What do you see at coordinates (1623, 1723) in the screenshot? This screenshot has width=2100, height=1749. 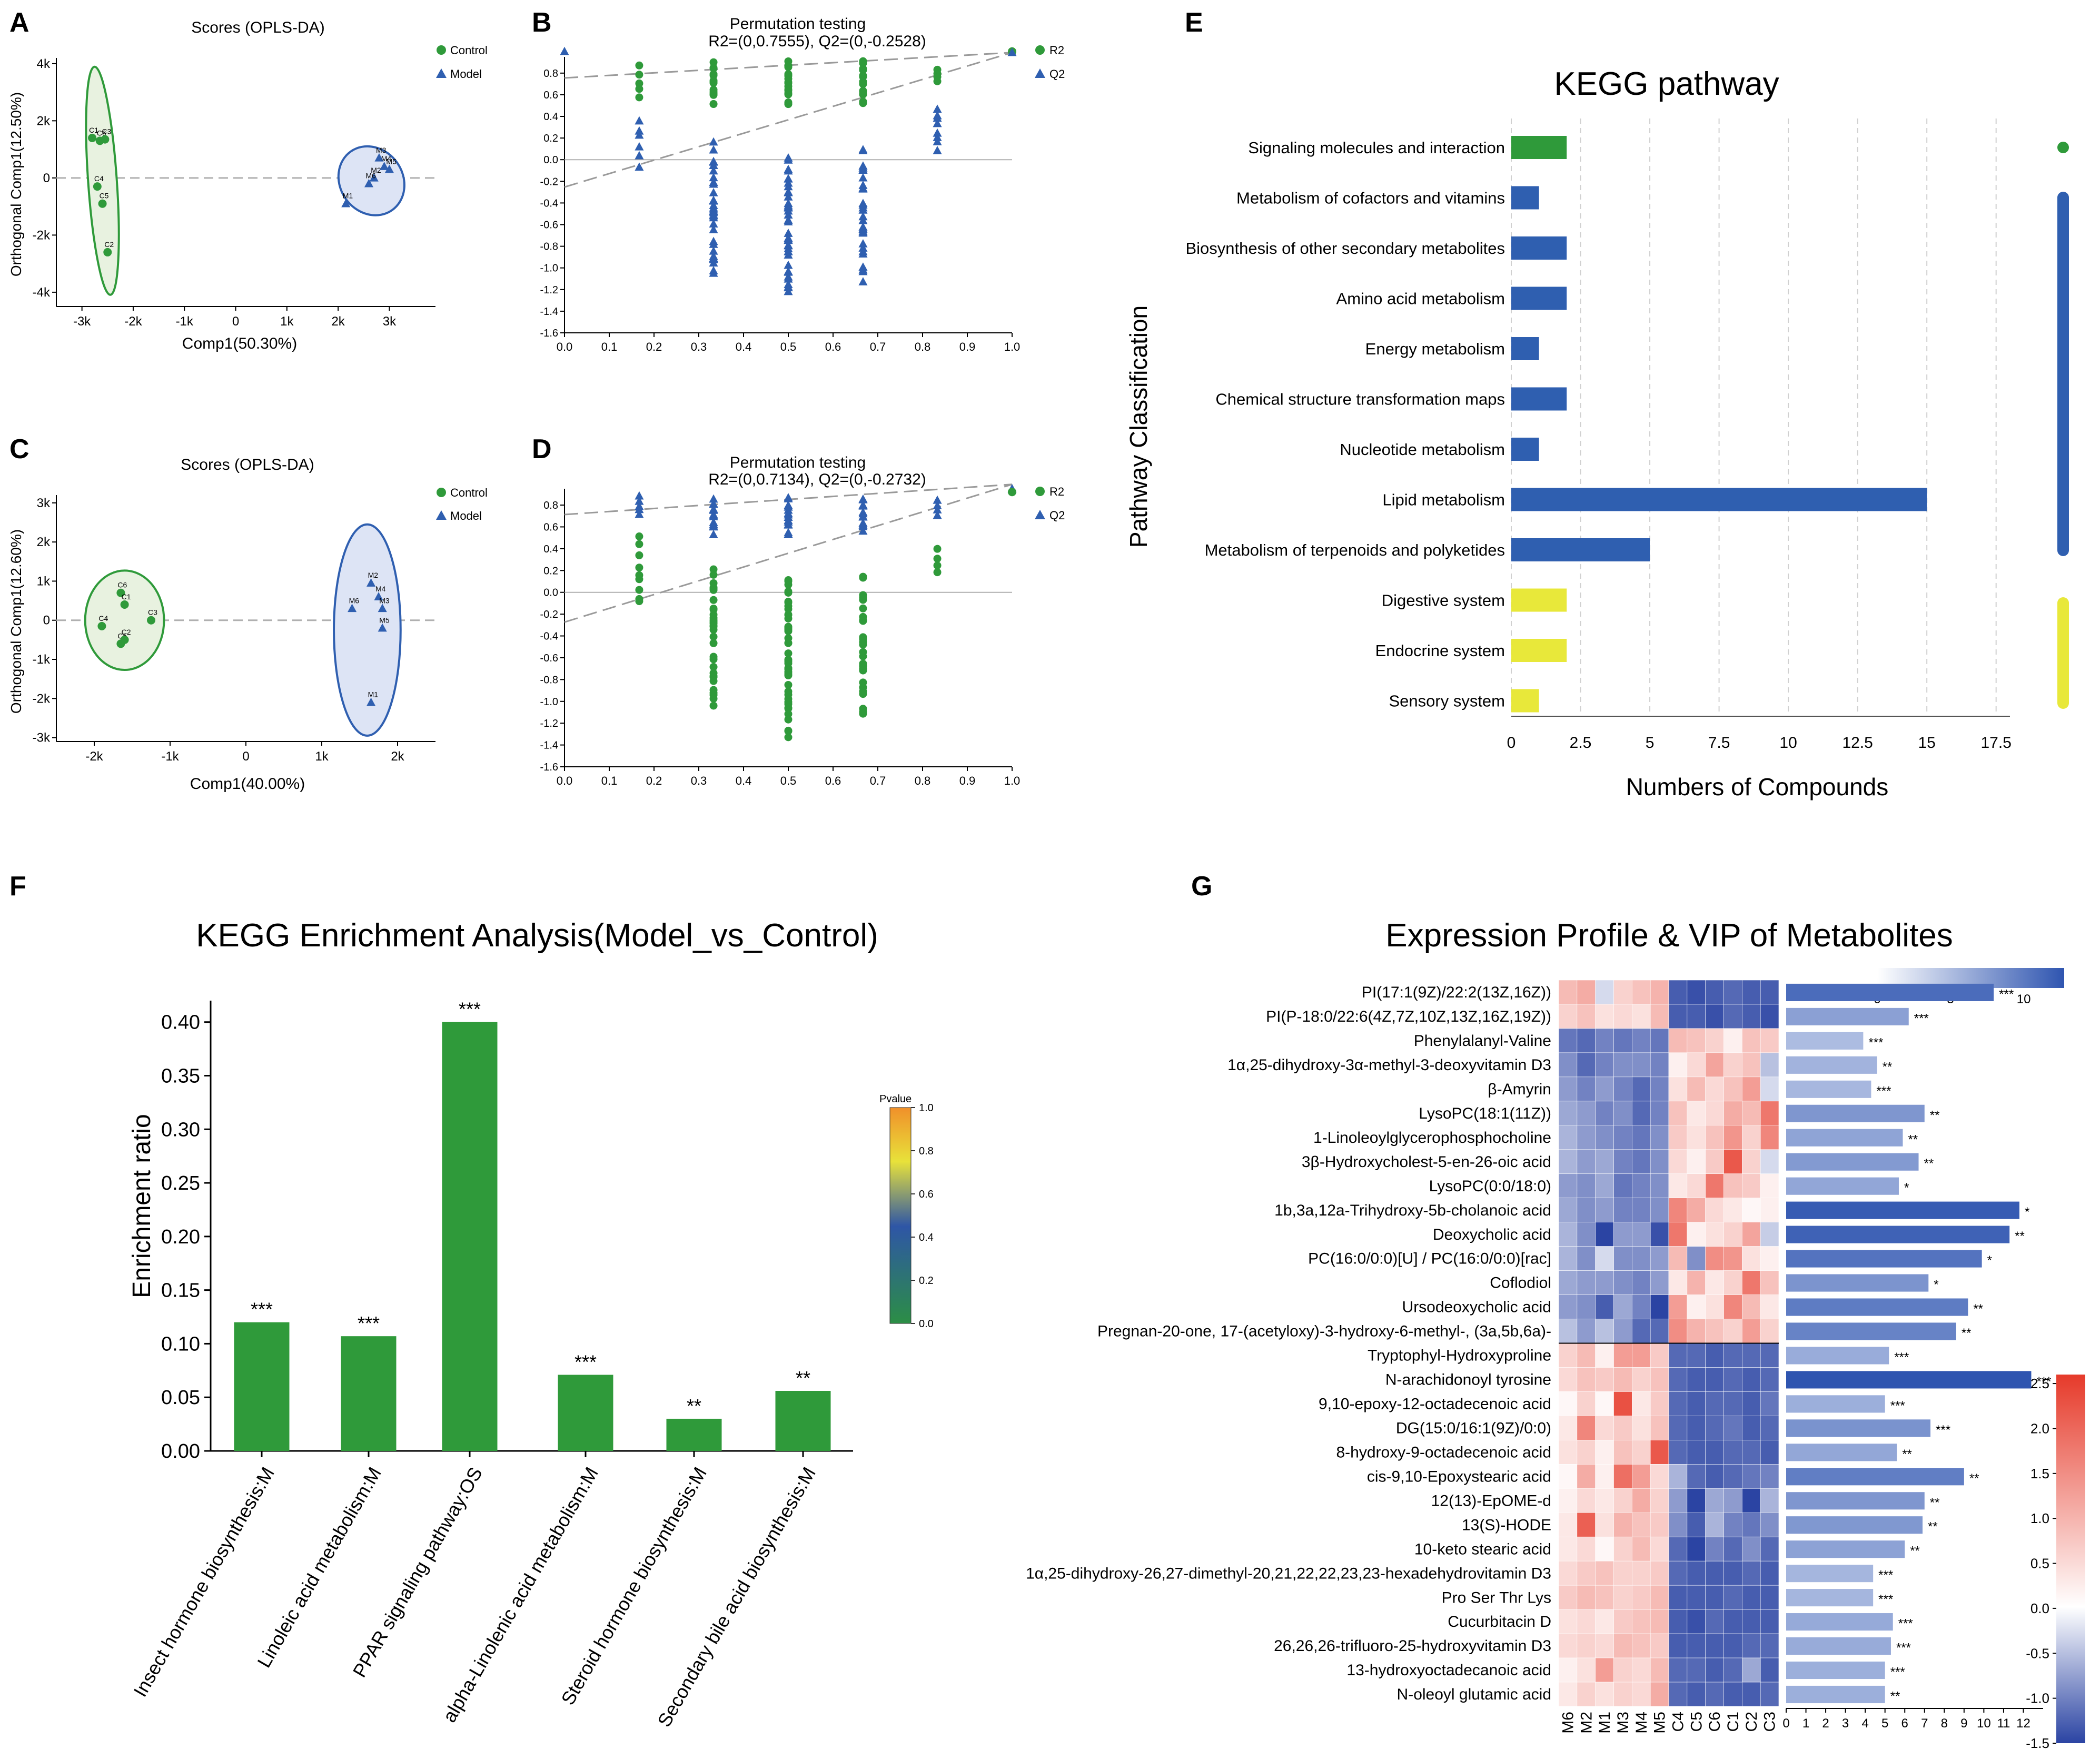 I see `sample-label: M3` at bounding box center [1623, 1723].